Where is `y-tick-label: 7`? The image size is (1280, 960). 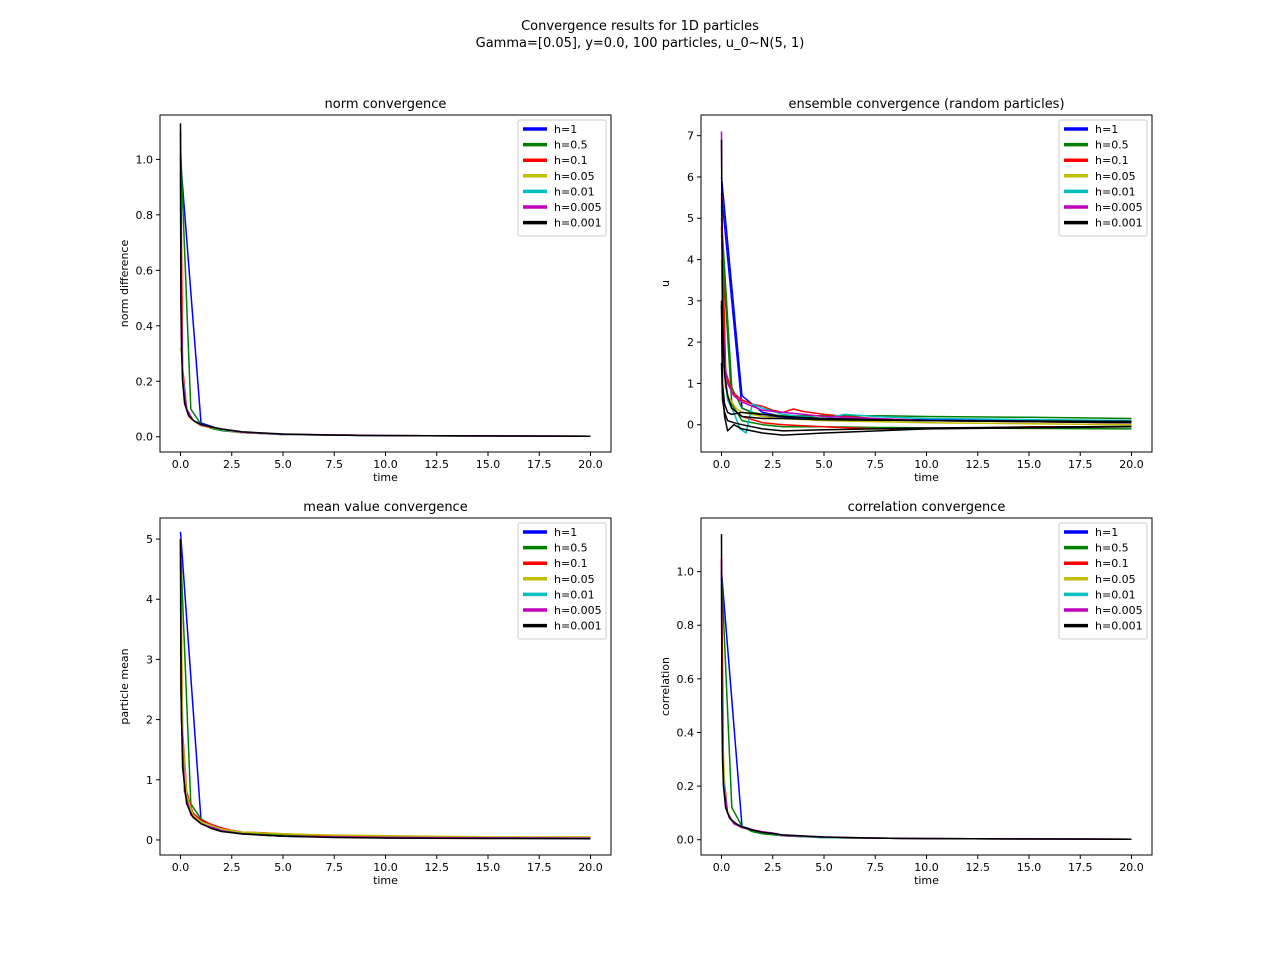
y-tick-label: 7 is located at coordinates (690, 136).